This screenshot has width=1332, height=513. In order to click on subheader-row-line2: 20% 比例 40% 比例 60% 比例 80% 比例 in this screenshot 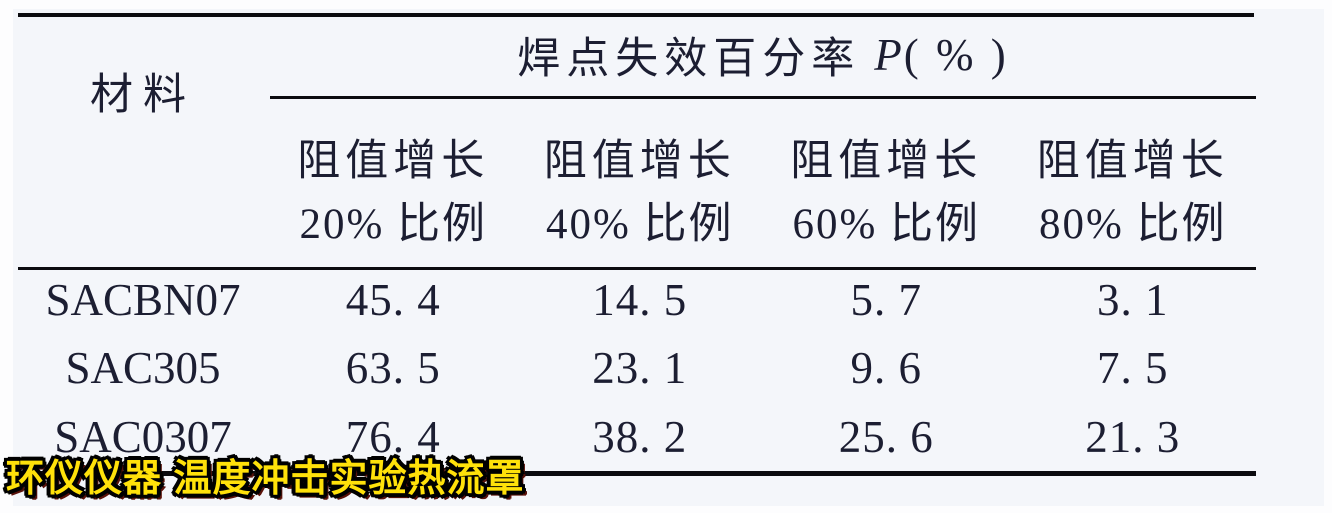, I will do `click(763, 221)`.